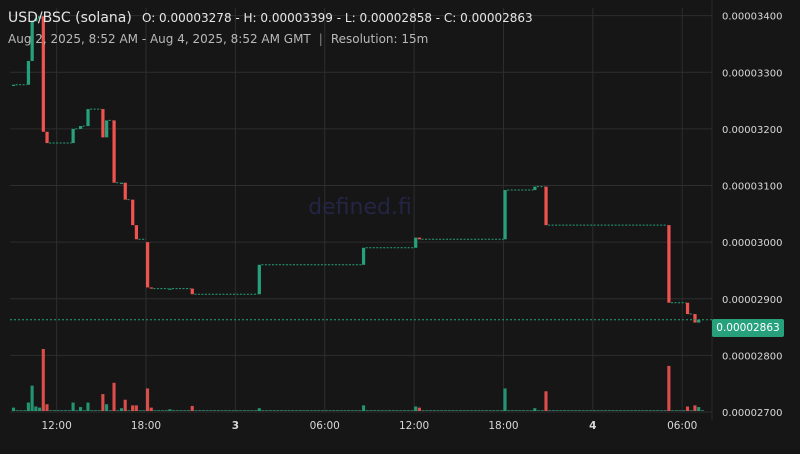 The image size is (800, 454). Describe the element at coordinates (748, 328) in the screenshot. I see `current-price-label: 0.00002863` at that location.